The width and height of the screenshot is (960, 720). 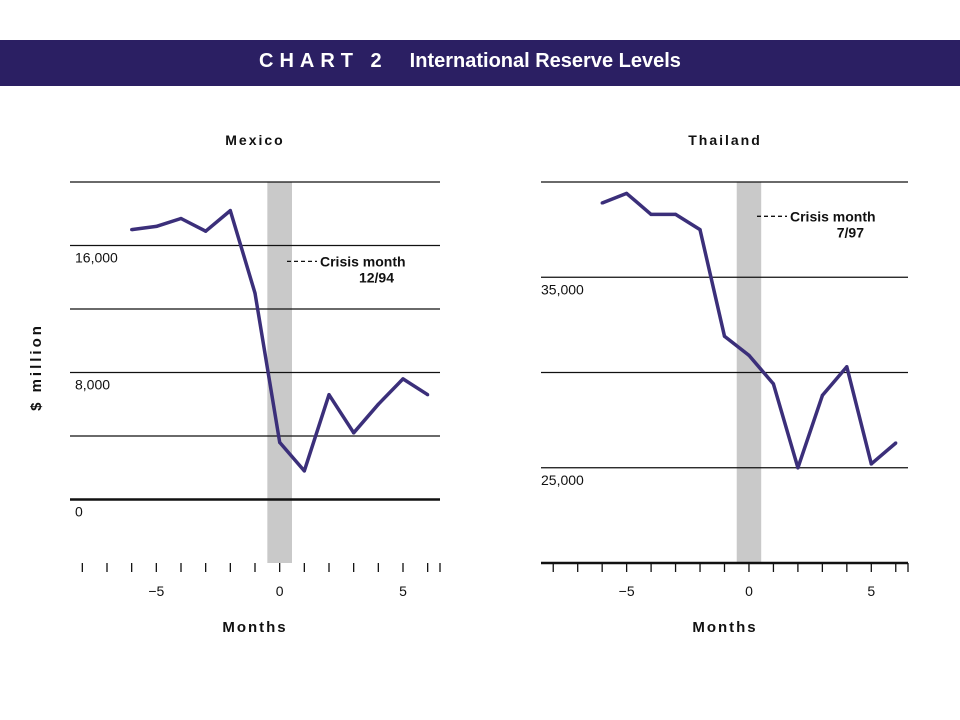 I want to click on chart-title: International Reserve Levels, so click(x=545, y=61).